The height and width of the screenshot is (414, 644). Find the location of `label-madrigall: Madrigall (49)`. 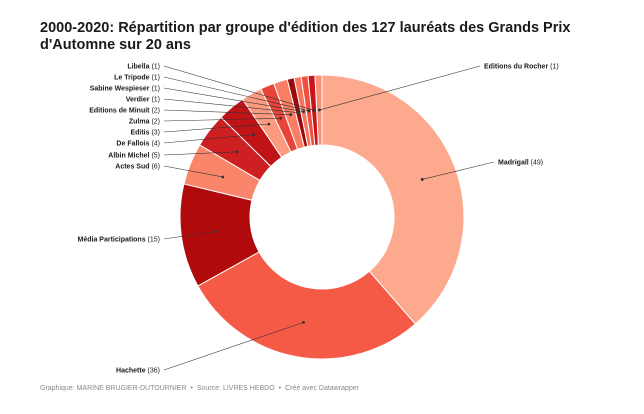

label-madrigall: Madrigall (49) is located at coordinates (520, 163).